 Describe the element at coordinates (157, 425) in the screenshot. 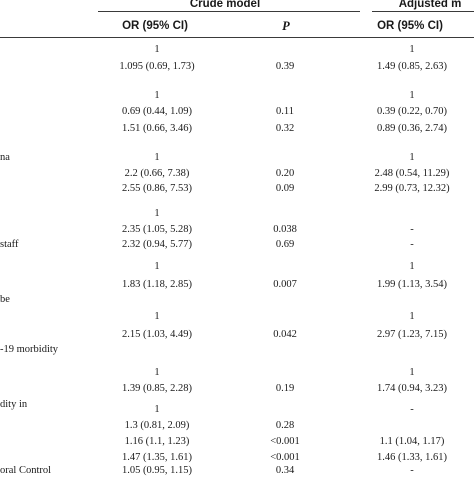

I see `crude-or-cell: 1.3 (0.81, 2.09)` at that location.